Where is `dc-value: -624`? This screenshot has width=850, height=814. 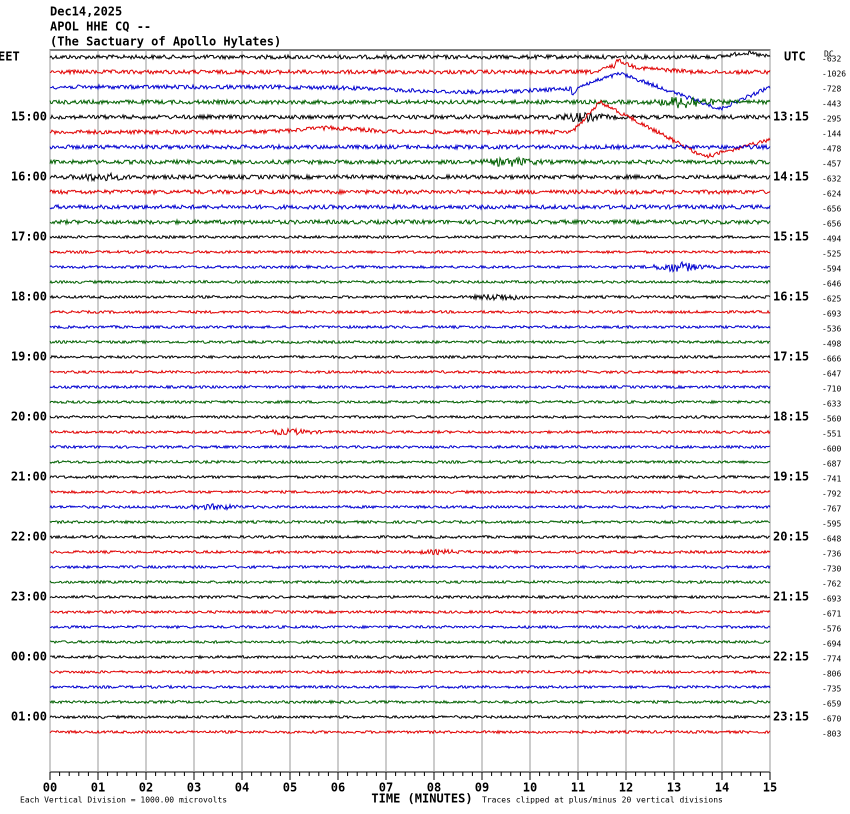
dc-value: -624 is located at coordinates (831, 194).